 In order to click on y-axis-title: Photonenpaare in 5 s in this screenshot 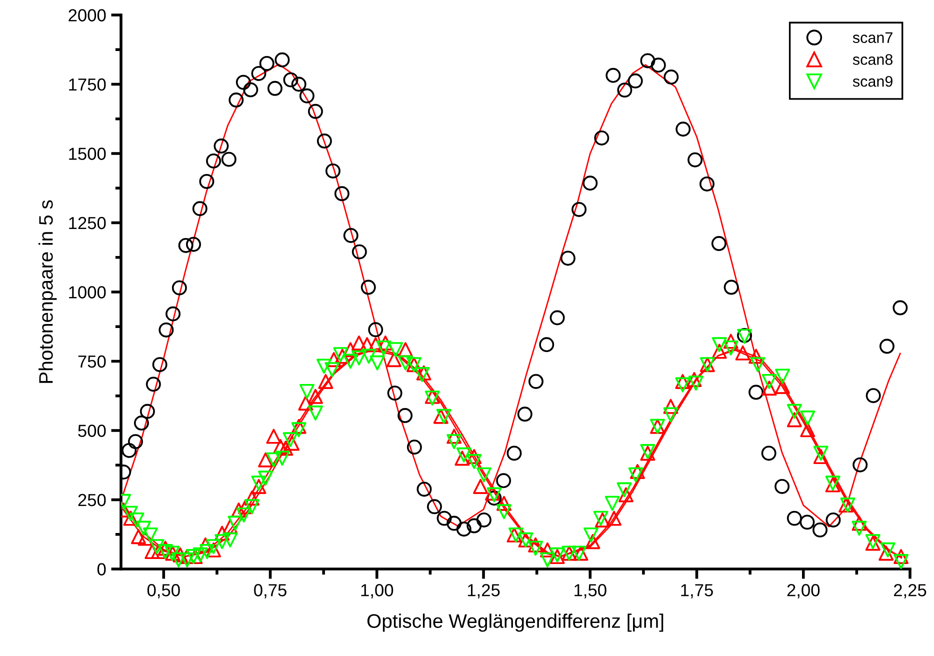, I will do `click(47, 291)`.